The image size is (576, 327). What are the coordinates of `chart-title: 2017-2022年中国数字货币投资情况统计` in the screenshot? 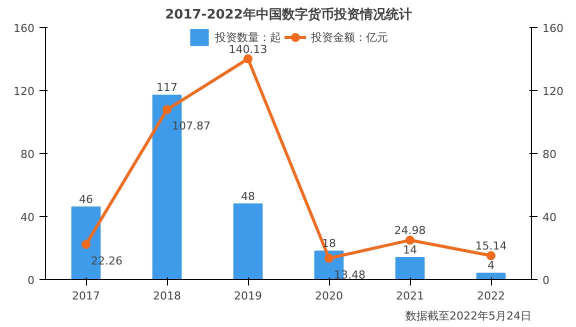 It's located at (288, 14).